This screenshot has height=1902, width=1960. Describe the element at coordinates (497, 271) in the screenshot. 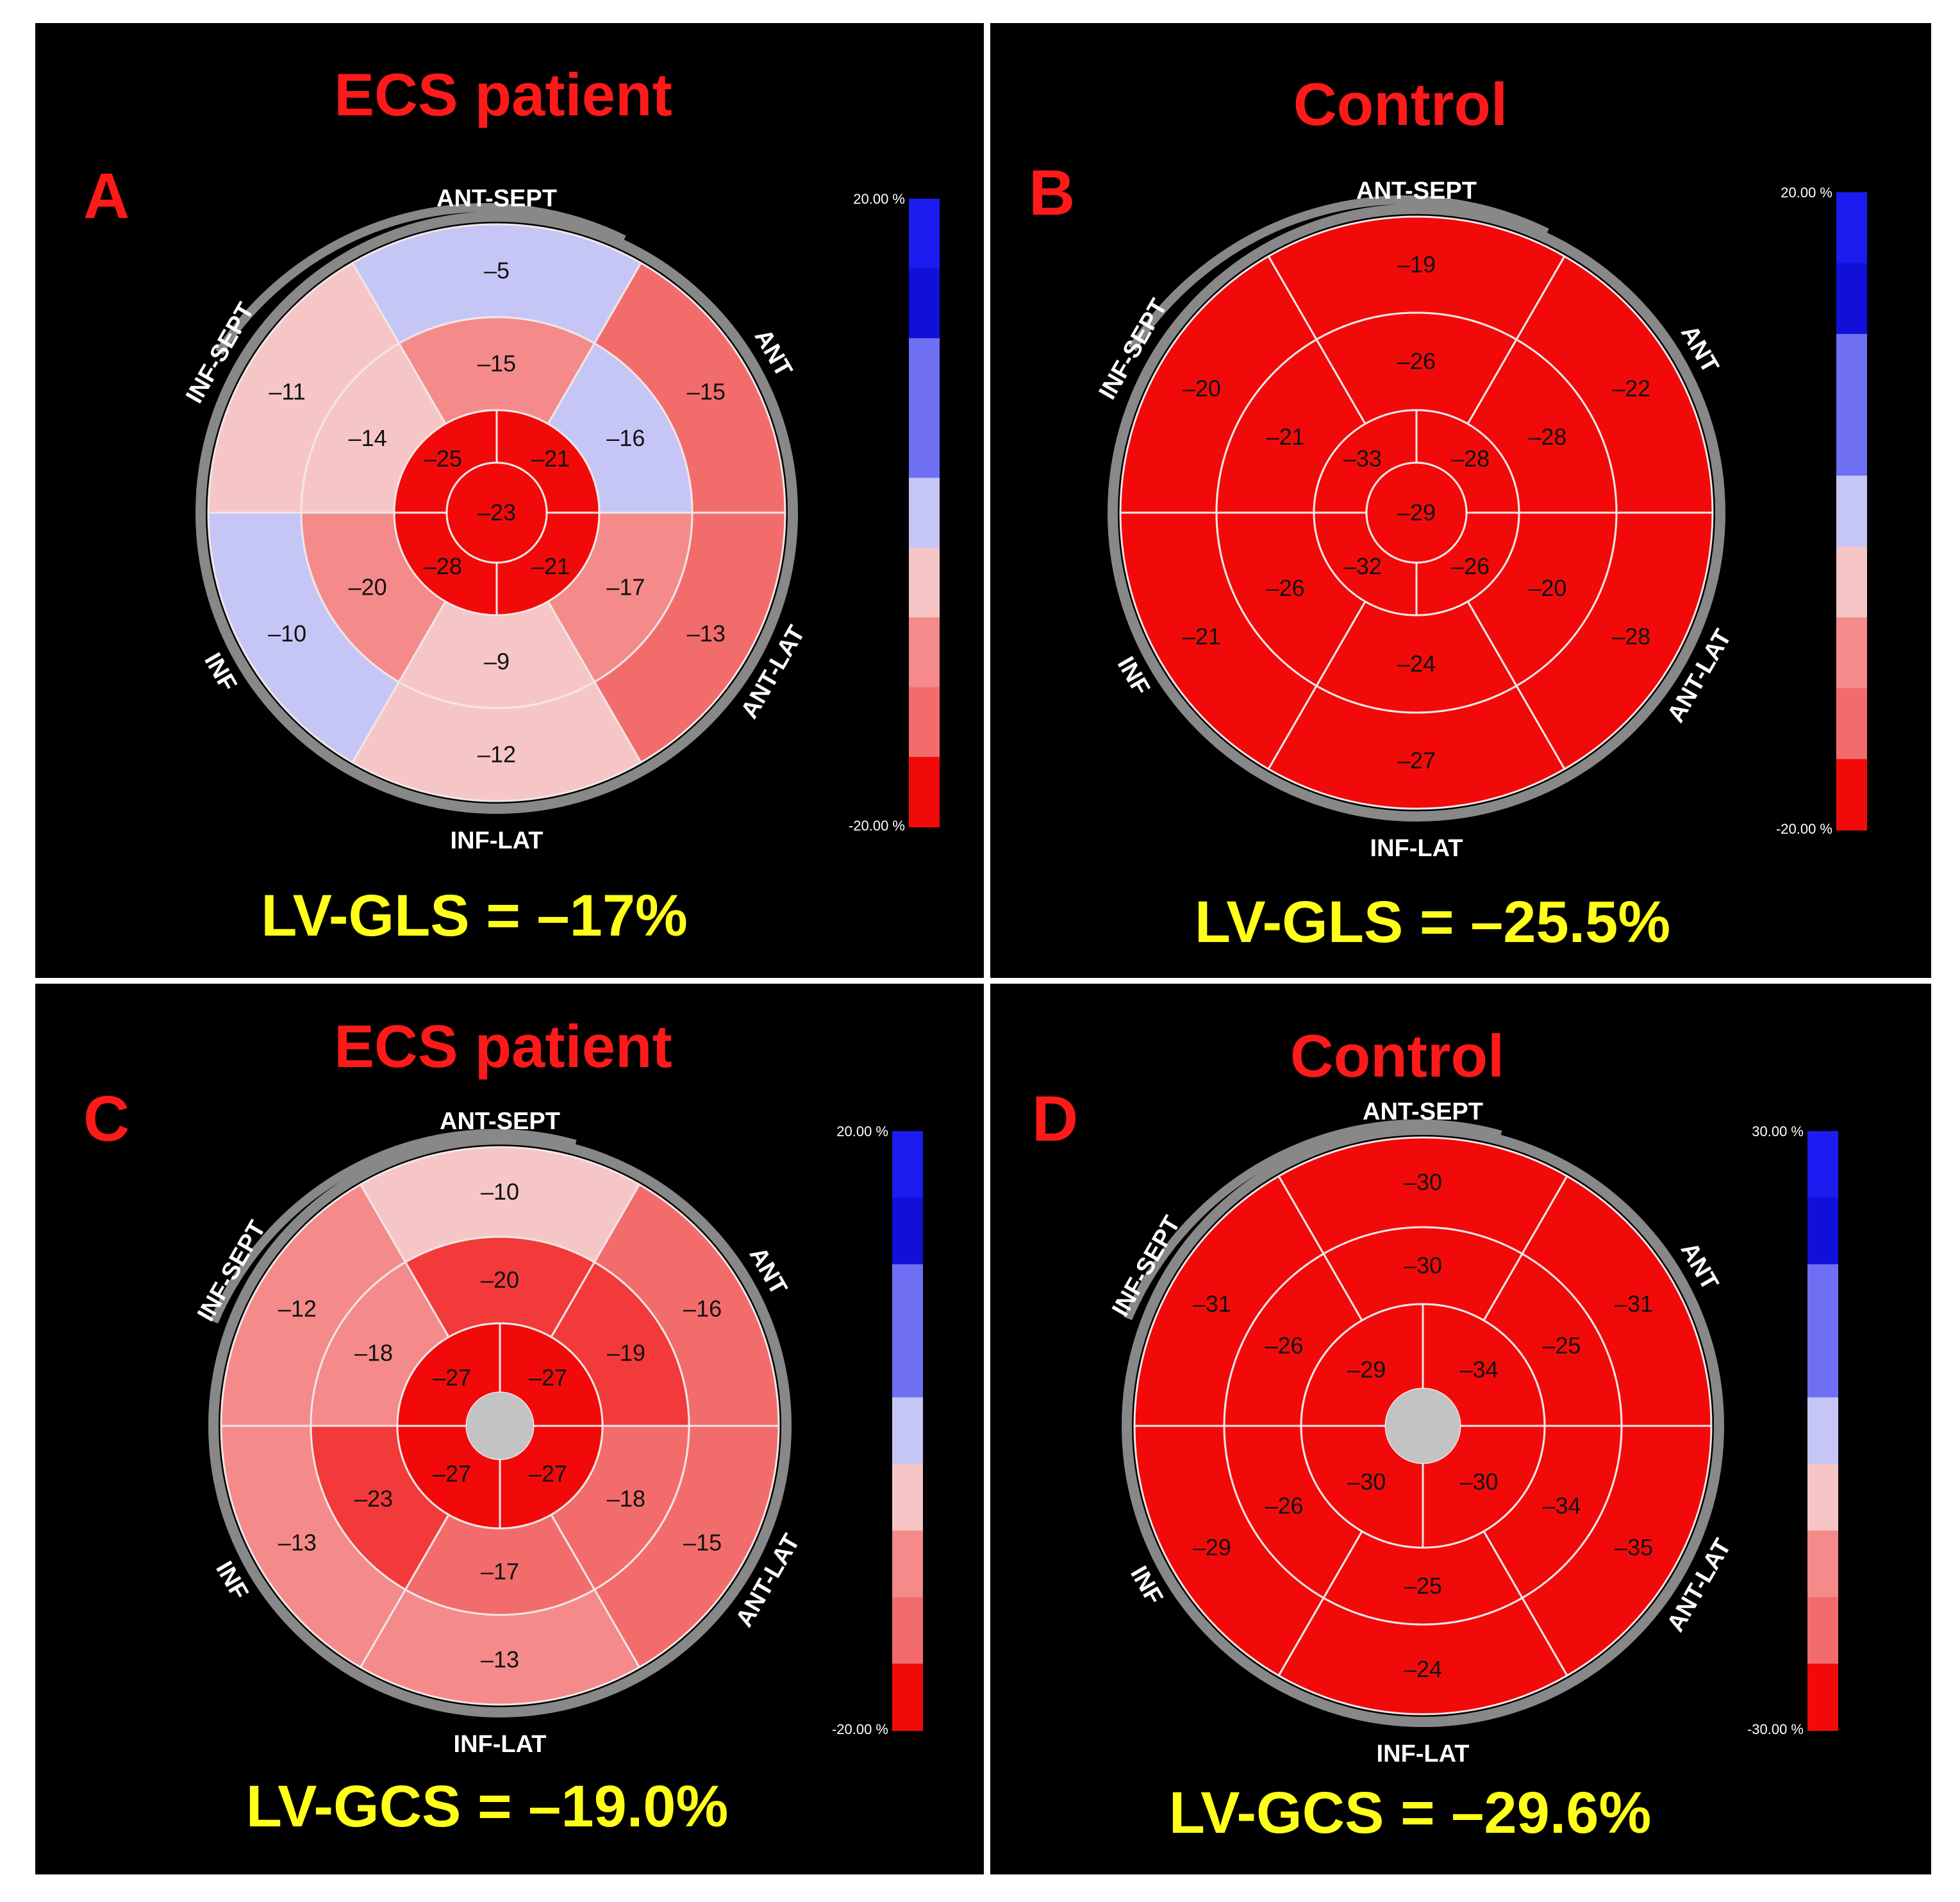

I see `value-basal-anteroseptal: –5` at that location.